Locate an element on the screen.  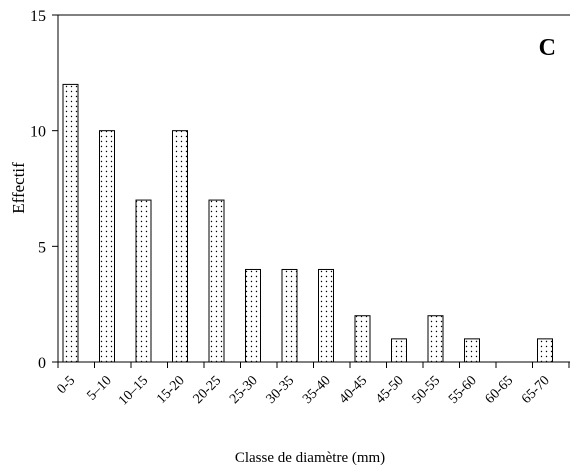
y-axis-label: Effectif is located at coordinates (18, 188).